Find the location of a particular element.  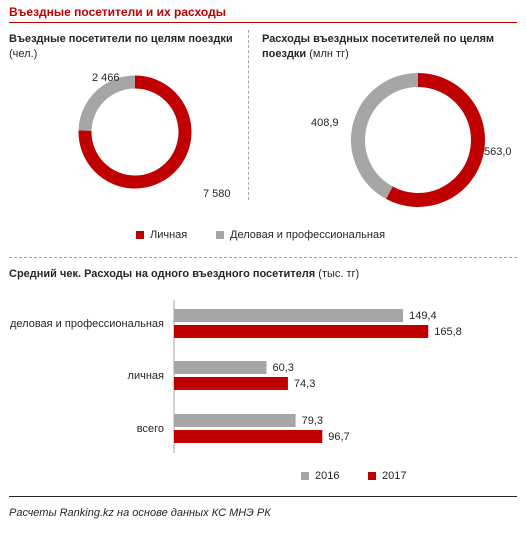

legend-label-2017: 2017 is located at coordinates (394, 476).